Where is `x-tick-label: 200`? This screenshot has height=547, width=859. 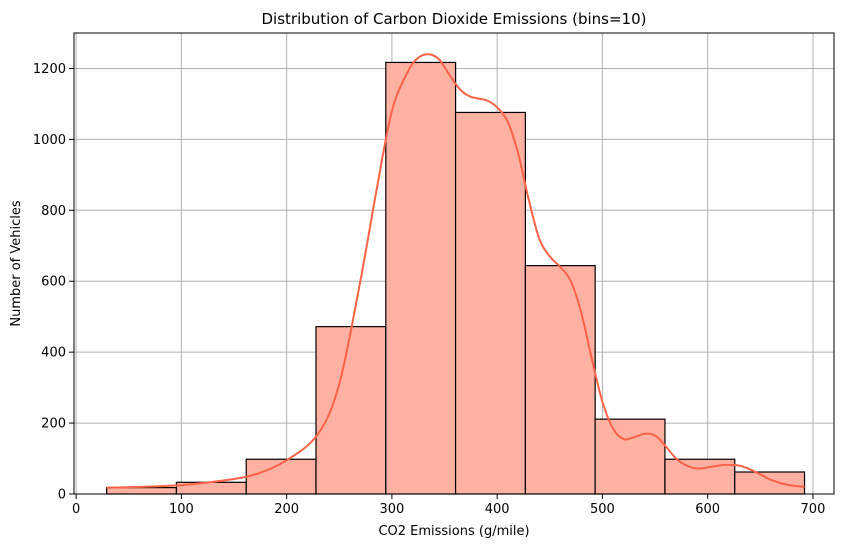 x-tick-label: 200 is located at coordinates (286, 509).